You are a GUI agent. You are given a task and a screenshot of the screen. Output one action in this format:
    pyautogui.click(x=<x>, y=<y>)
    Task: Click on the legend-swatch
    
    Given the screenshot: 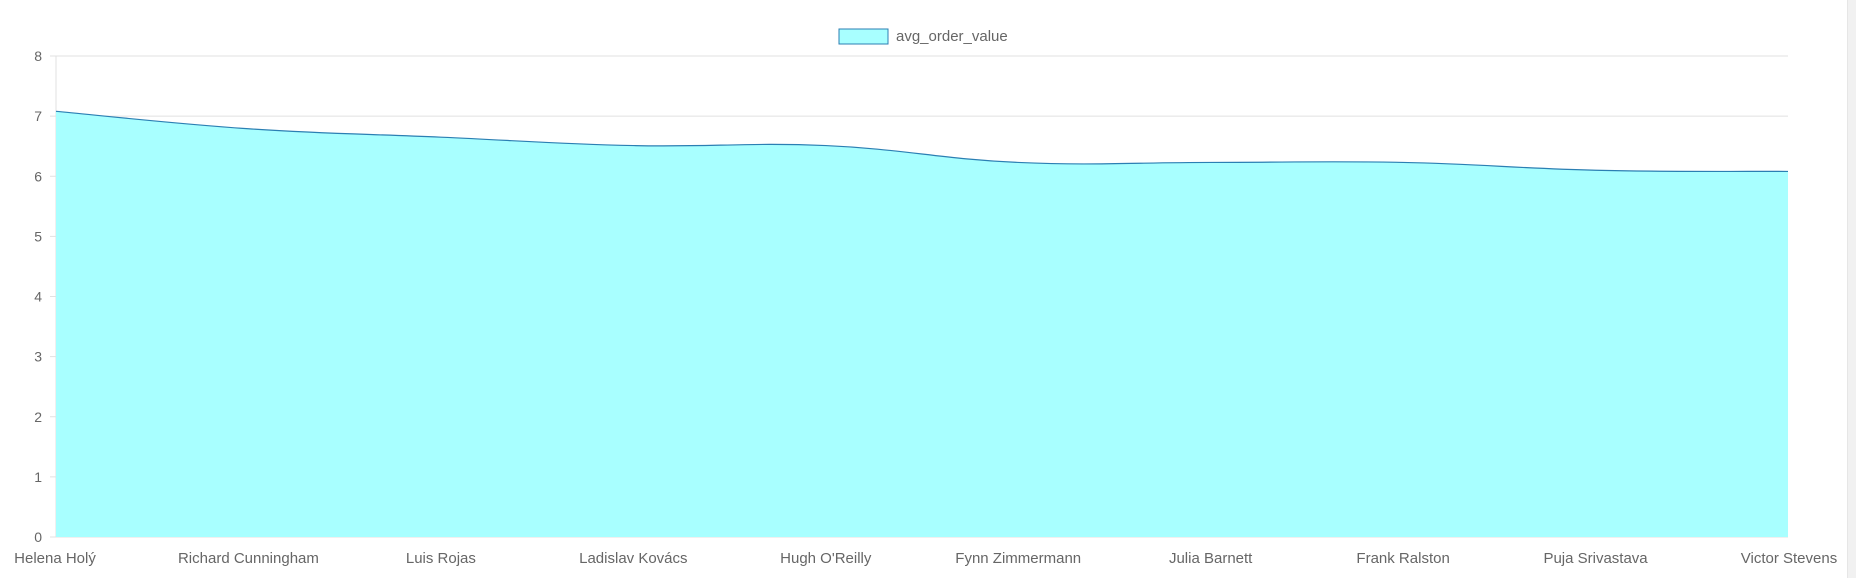 What is the action you would take?
    pyautogui.click(x=863, y=36)
    